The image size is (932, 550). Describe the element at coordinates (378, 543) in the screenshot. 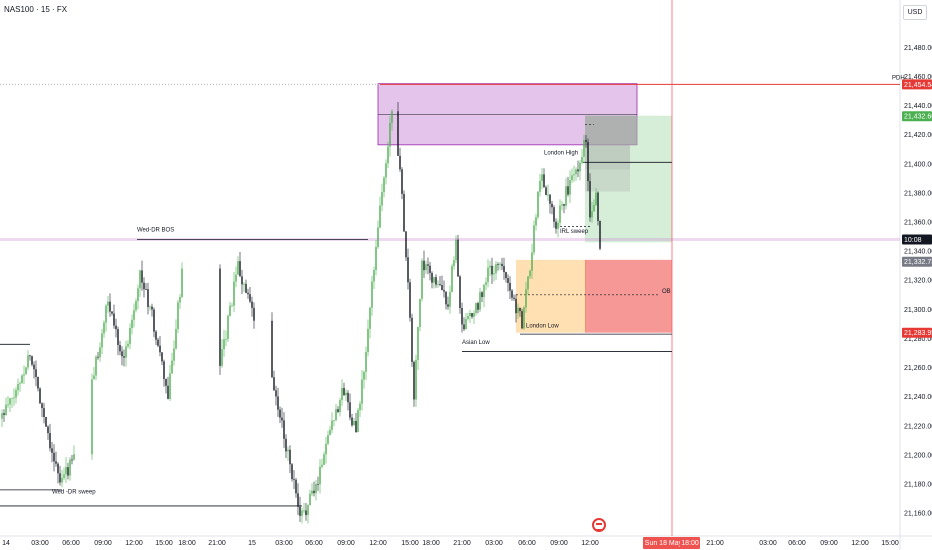

I see `x-tick-label: 12:00` at that location.